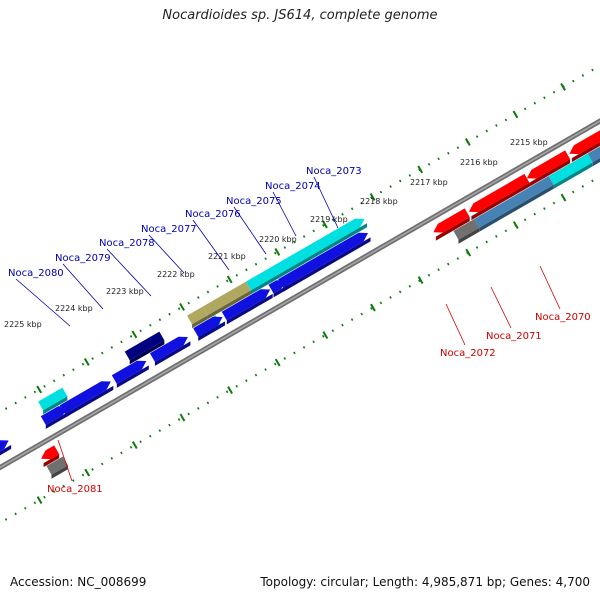 Image resolution: width=600 pixels, height=600 pixels. Describe the element at coordinates (429, 182) in the screenshot. I see `ruler-tick-label: 2217 kbp` at that location.